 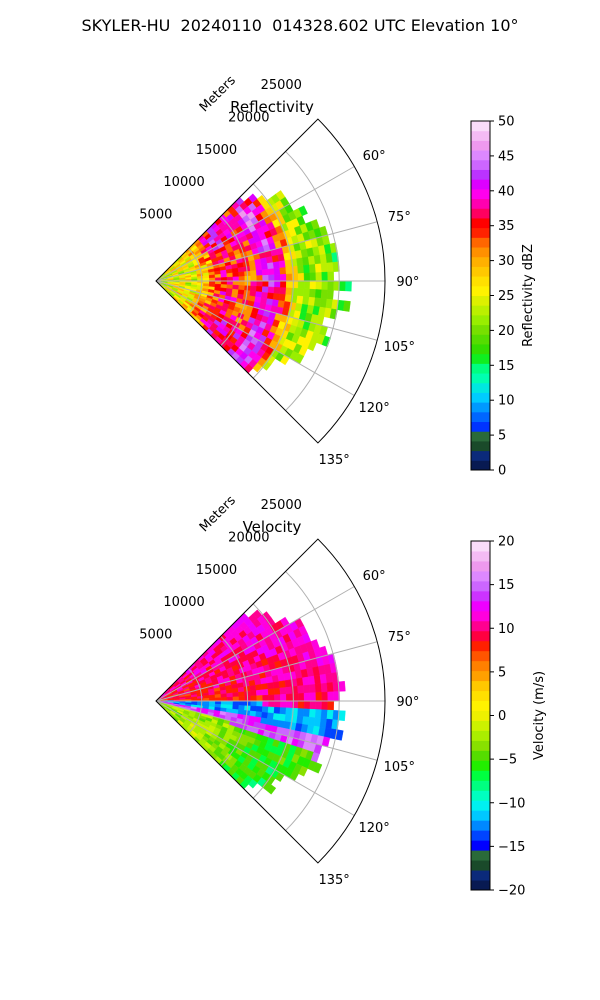 What do you see at coordinates (183, 602) in the screenshot?
I see `range-tick-label: 10000` at bounding box center [183, 602].